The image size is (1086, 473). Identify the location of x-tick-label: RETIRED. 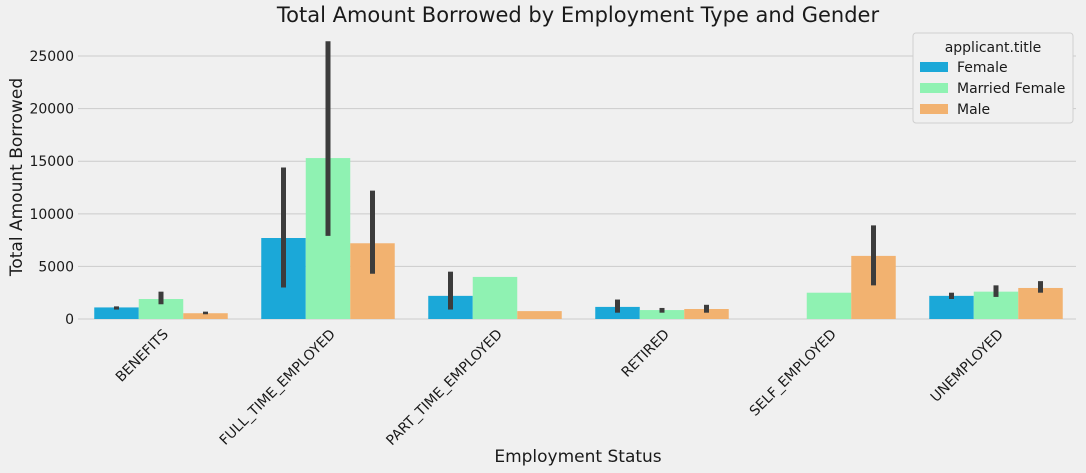
(646, 354).